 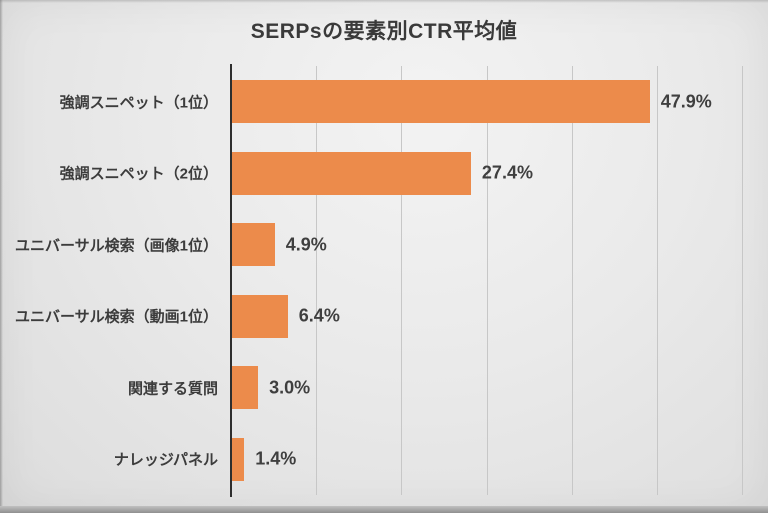 I want to click on chart-title: SERPsの要素別CTR平均値, so click(x=384, y=31).